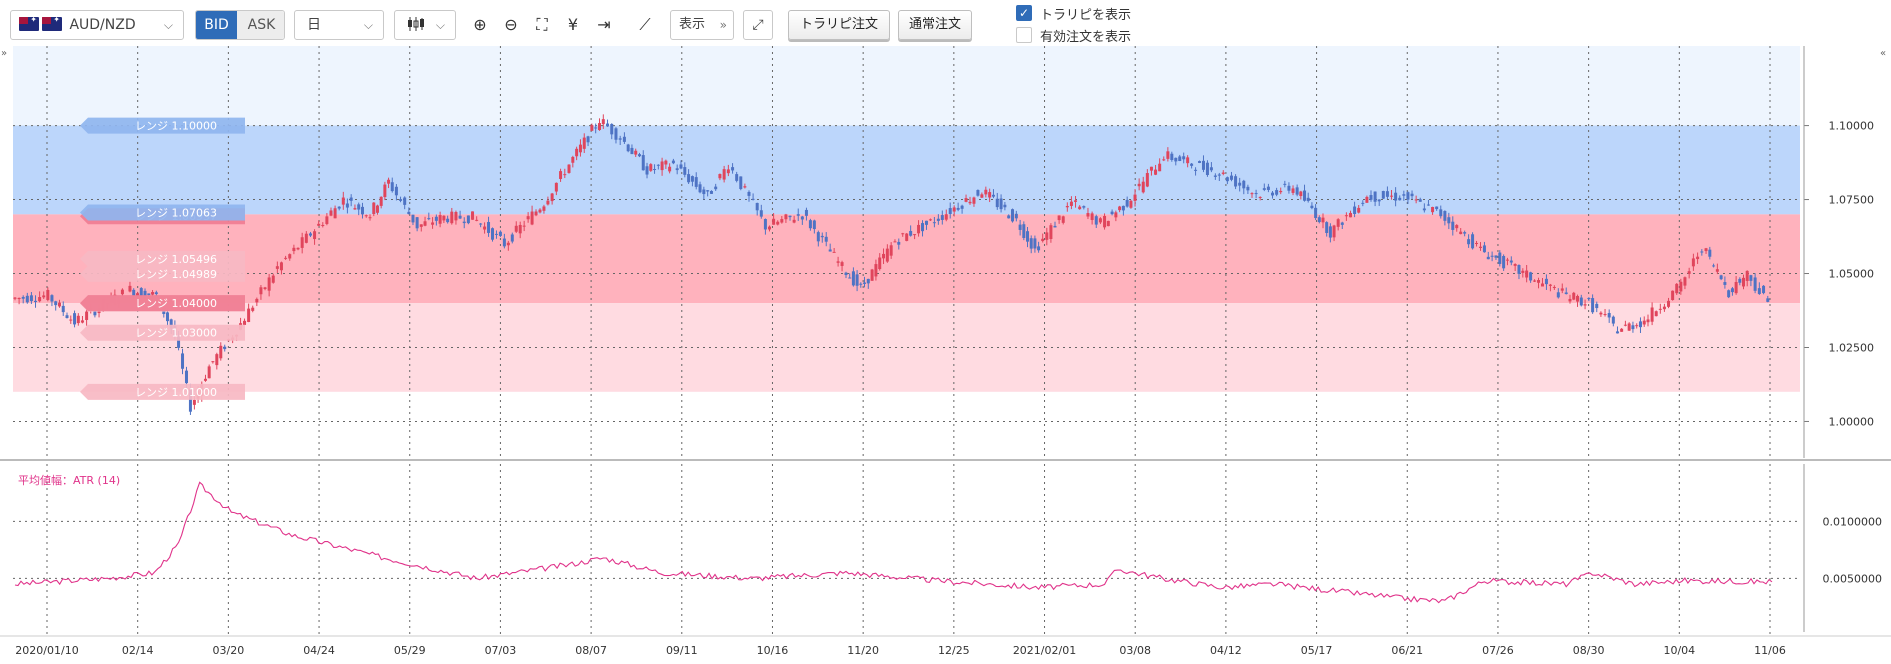  I want to click on ask-button: ASK, so click(260, 25).